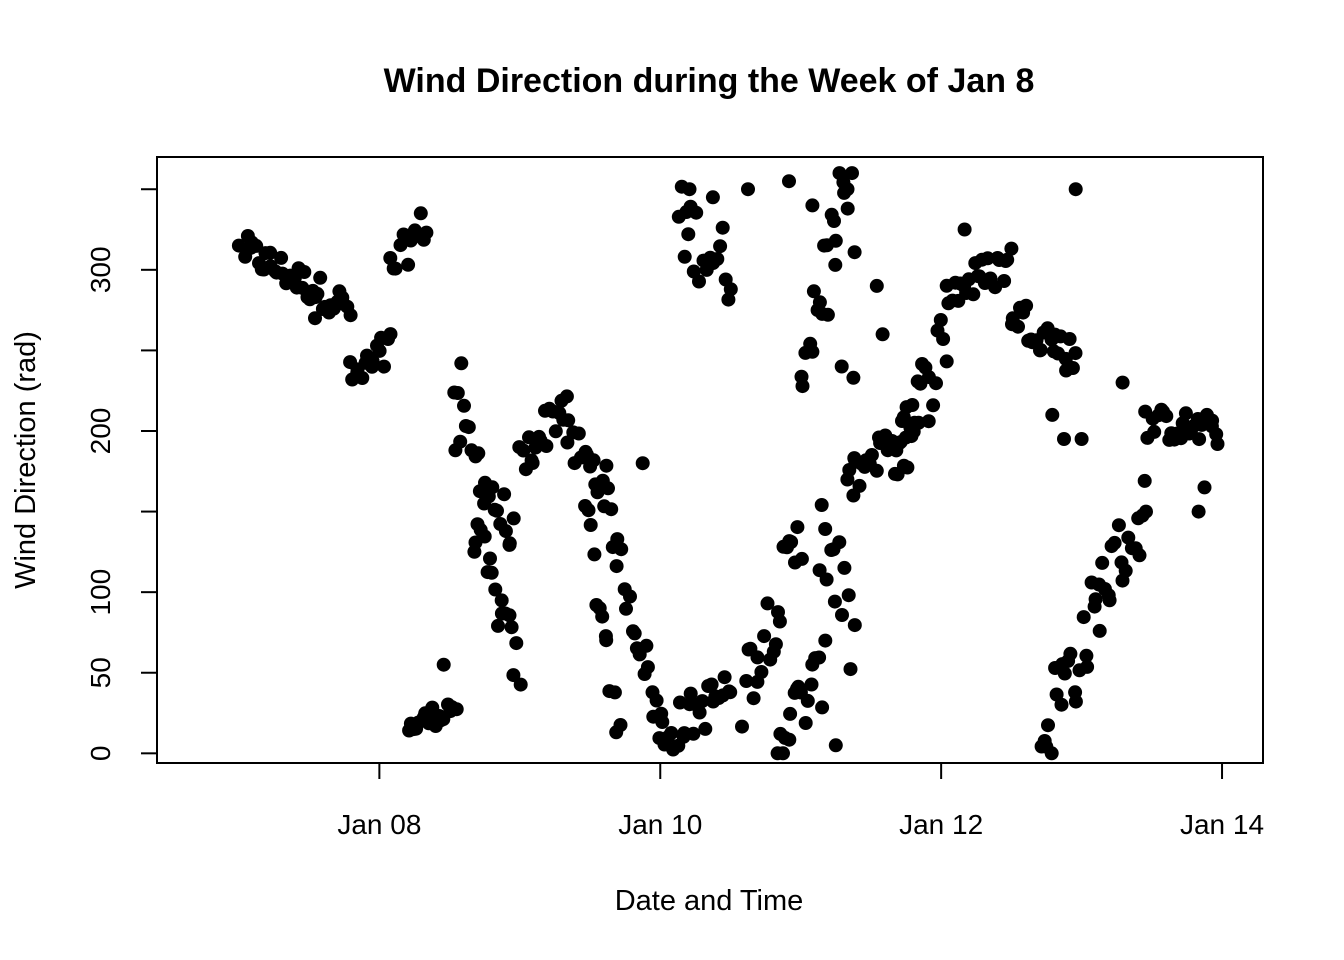  Describe the element at coordinates (709, 81) in the screenshot. I see `chart-title: Wind Direction during the Week of Jan 8` at that location.